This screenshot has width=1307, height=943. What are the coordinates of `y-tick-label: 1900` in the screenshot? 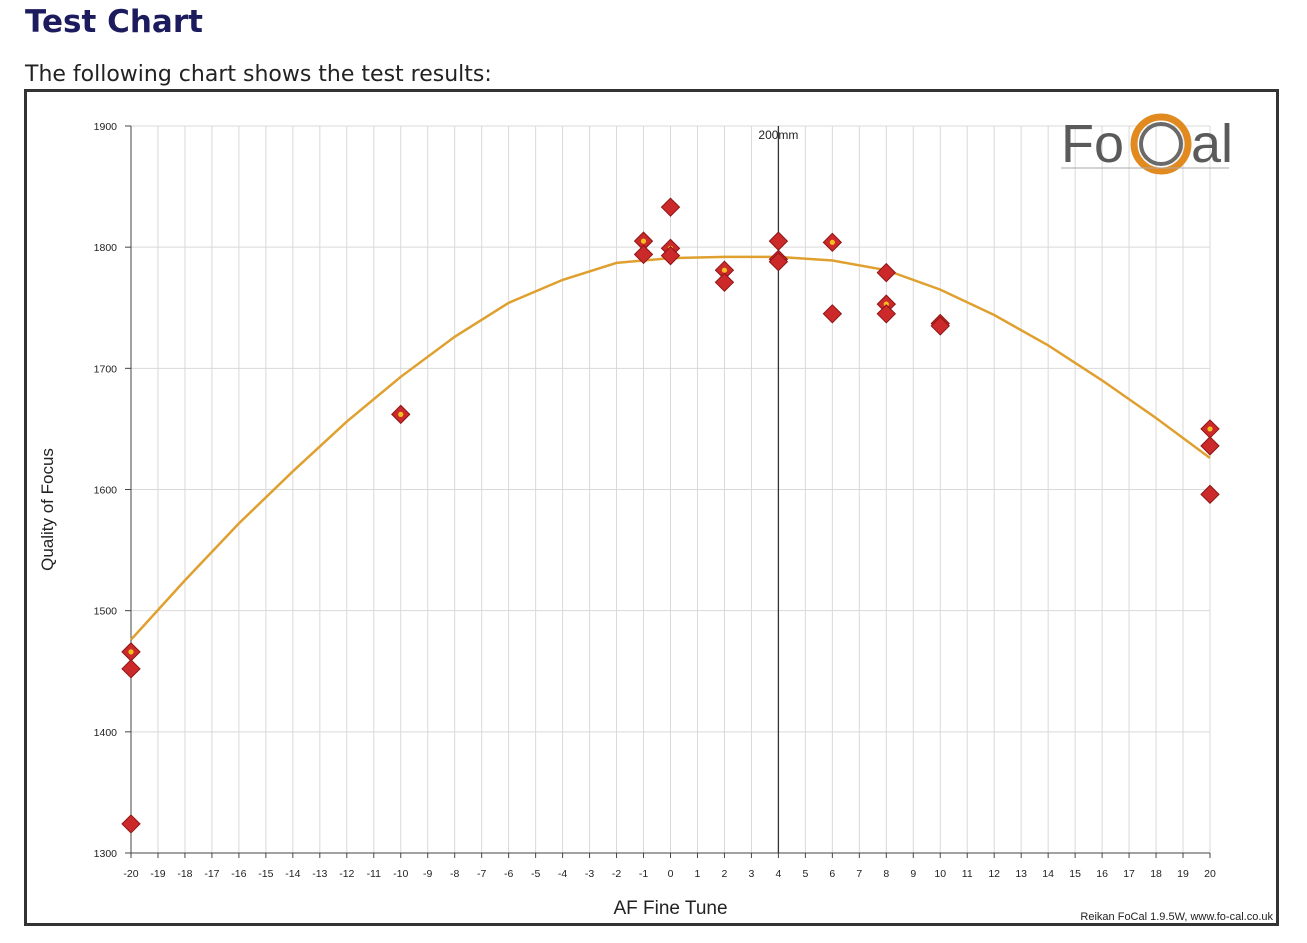 It's located at (106, 127).